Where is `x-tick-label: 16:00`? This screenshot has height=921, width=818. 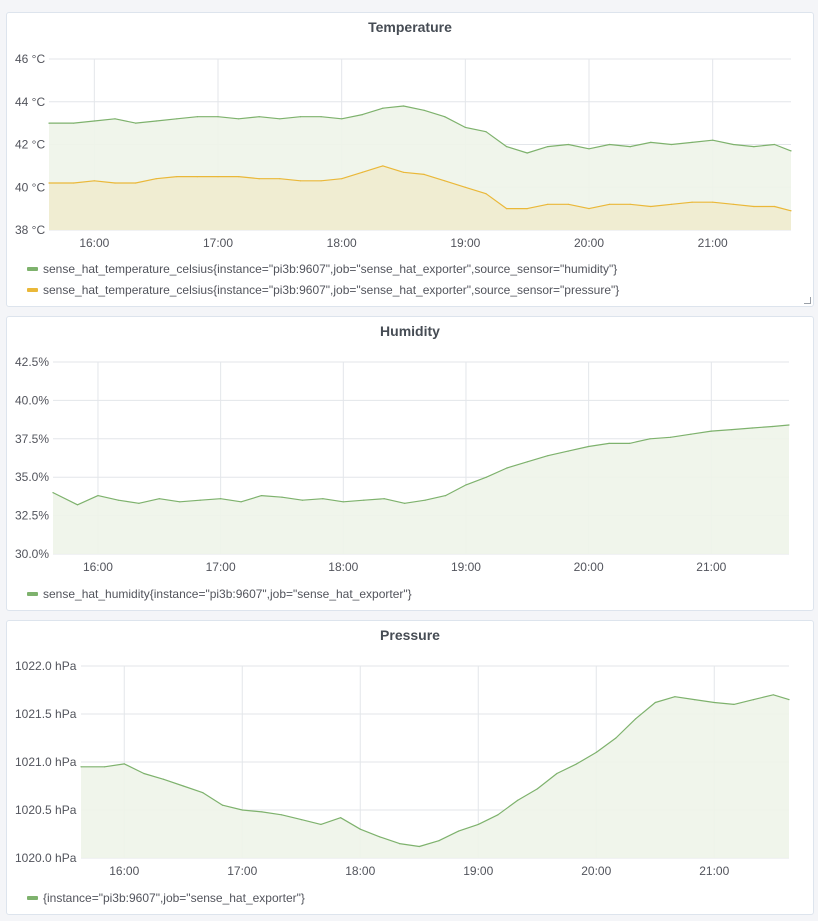 x-tick-label: 16:00 is located at coordinates (124, 871).